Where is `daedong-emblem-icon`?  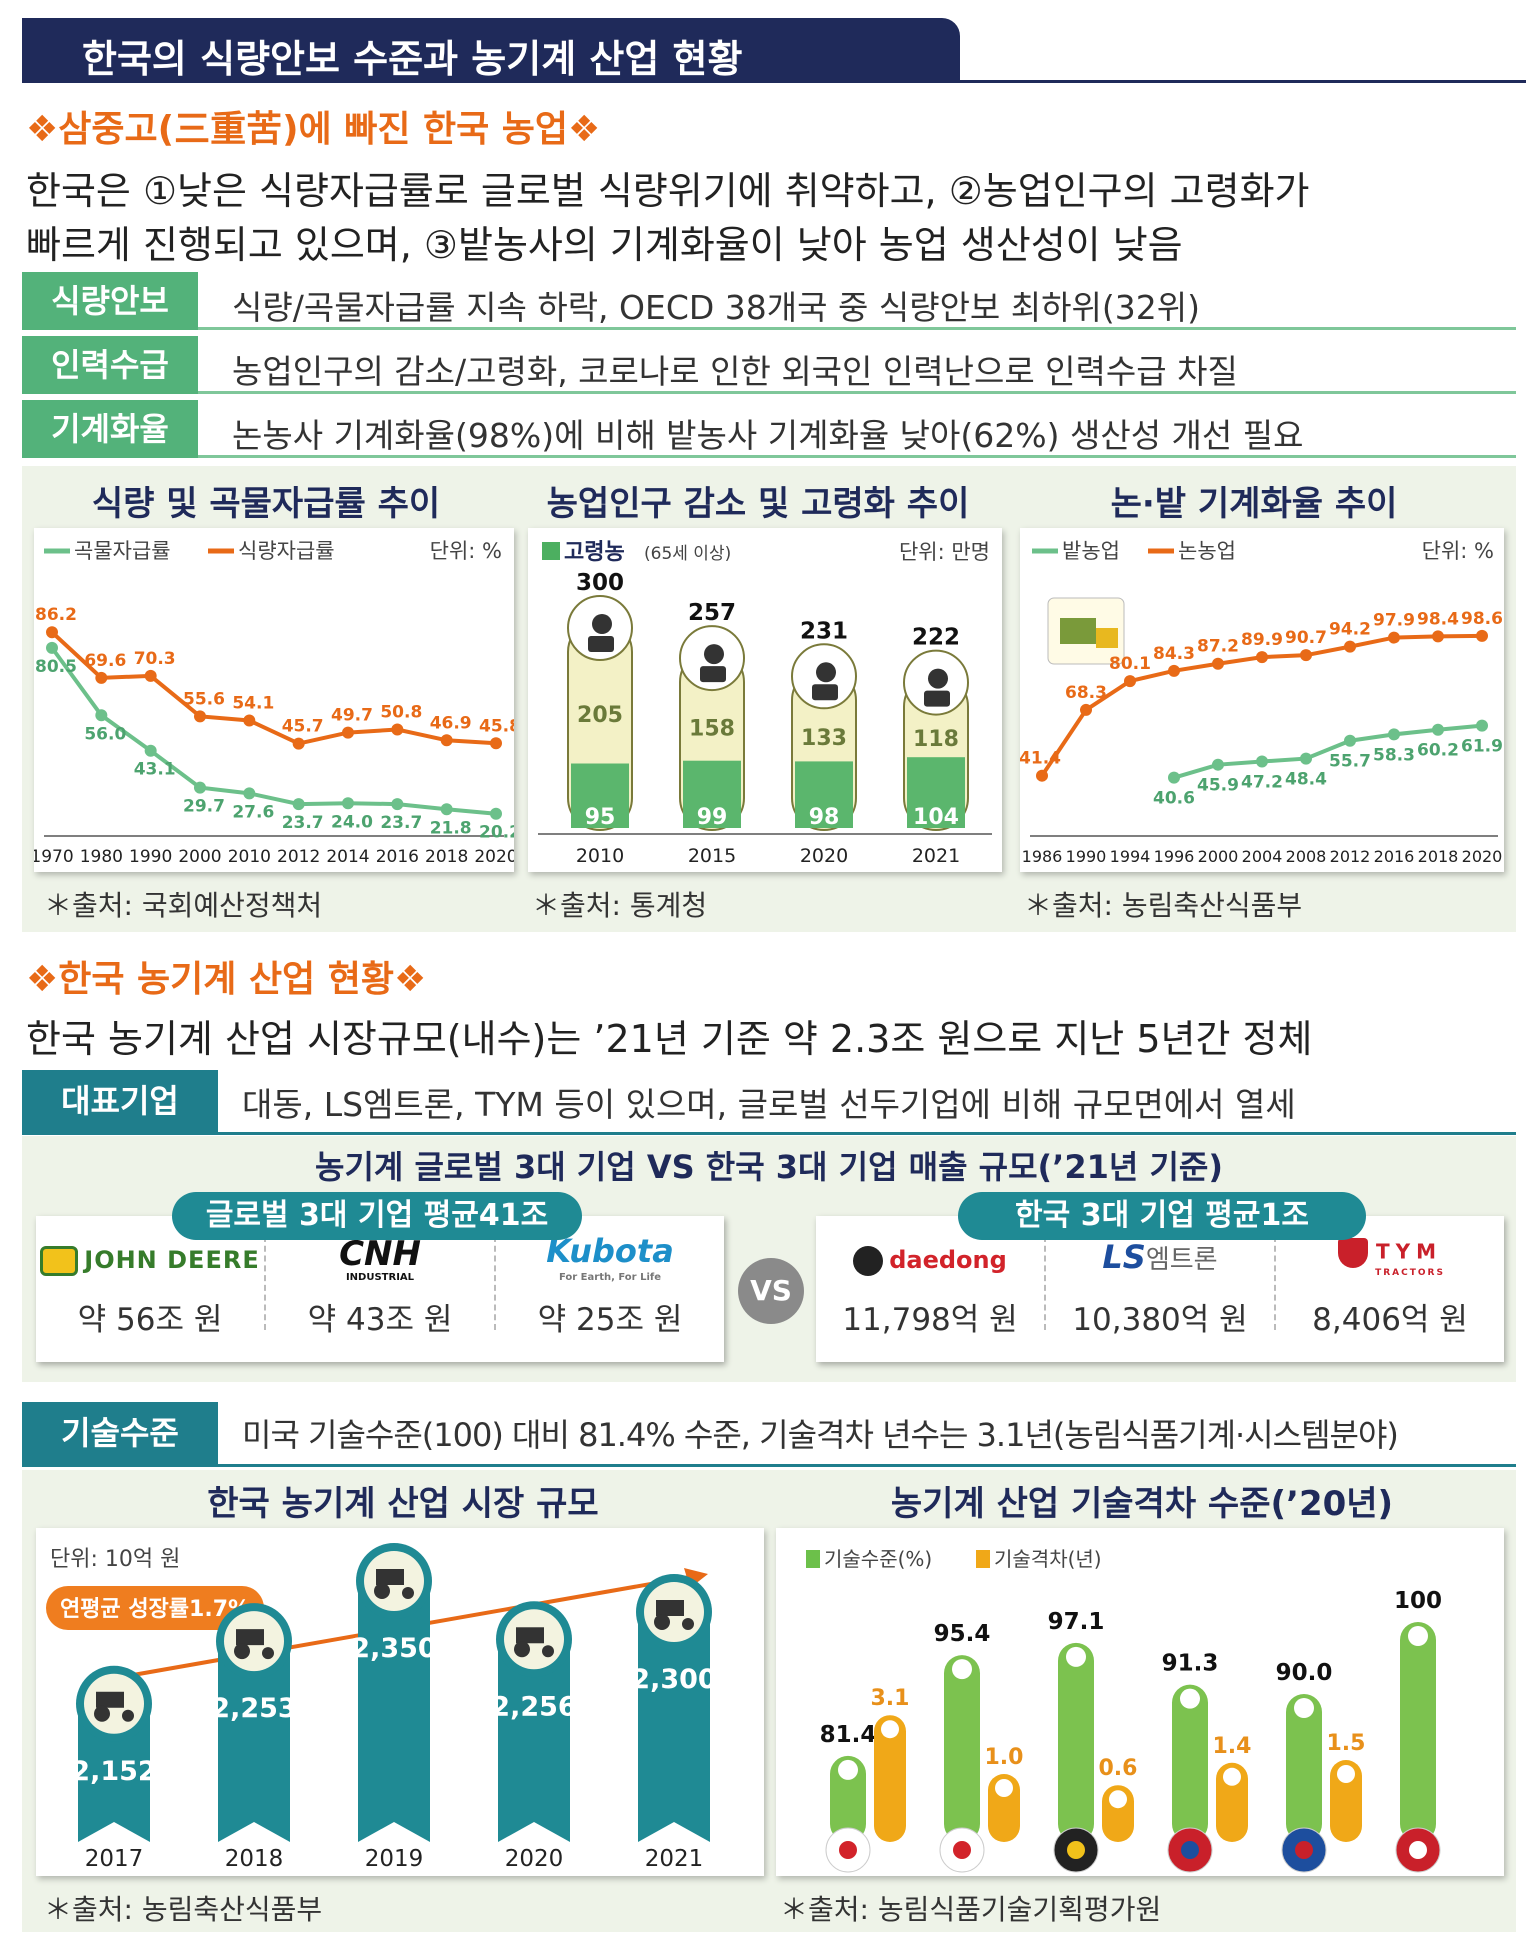
daedong-emblem-icon is located at coordinates (868, 1261).